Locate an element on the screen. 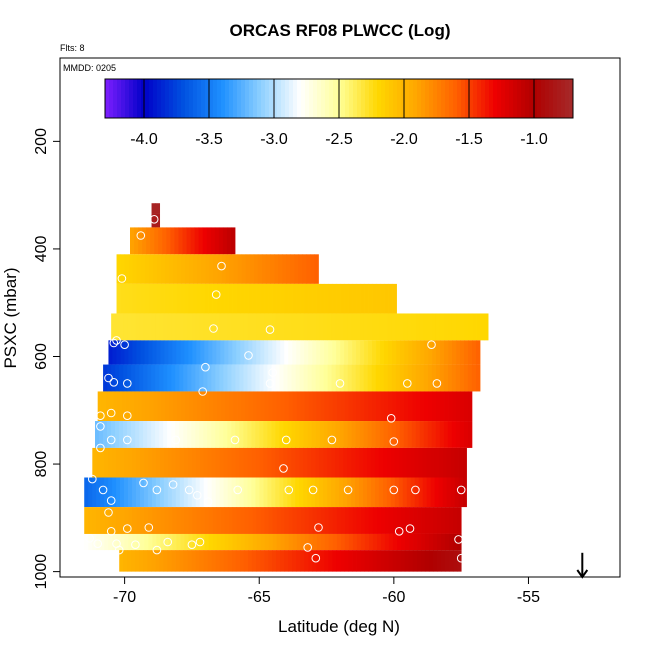 Image resolution: width=650 pixels, height=650 pixels. colorbar-tick-label: -1.0 is located at coordinates (534, 139).